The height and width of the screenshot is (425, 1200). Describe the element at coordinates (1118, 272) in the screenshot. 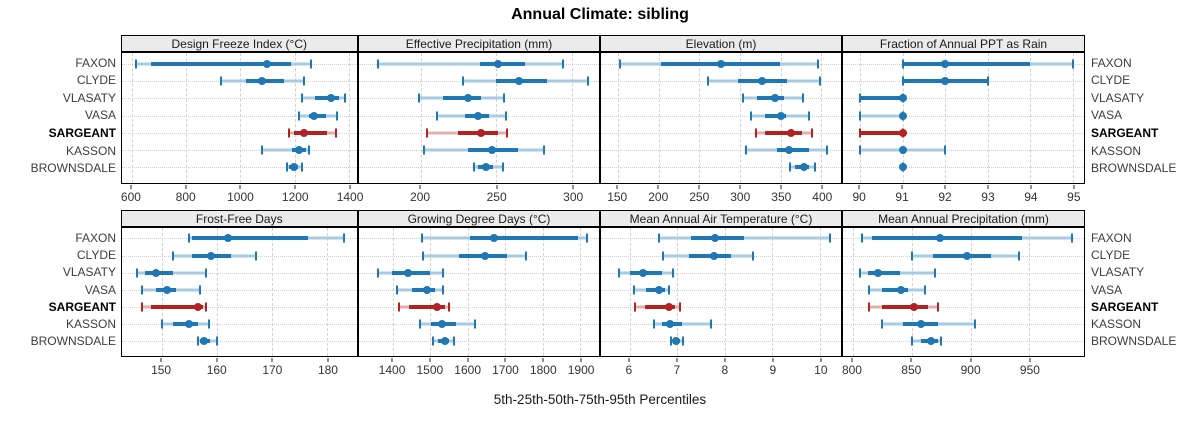

I see `site-label-right: VLASATY` at that location.